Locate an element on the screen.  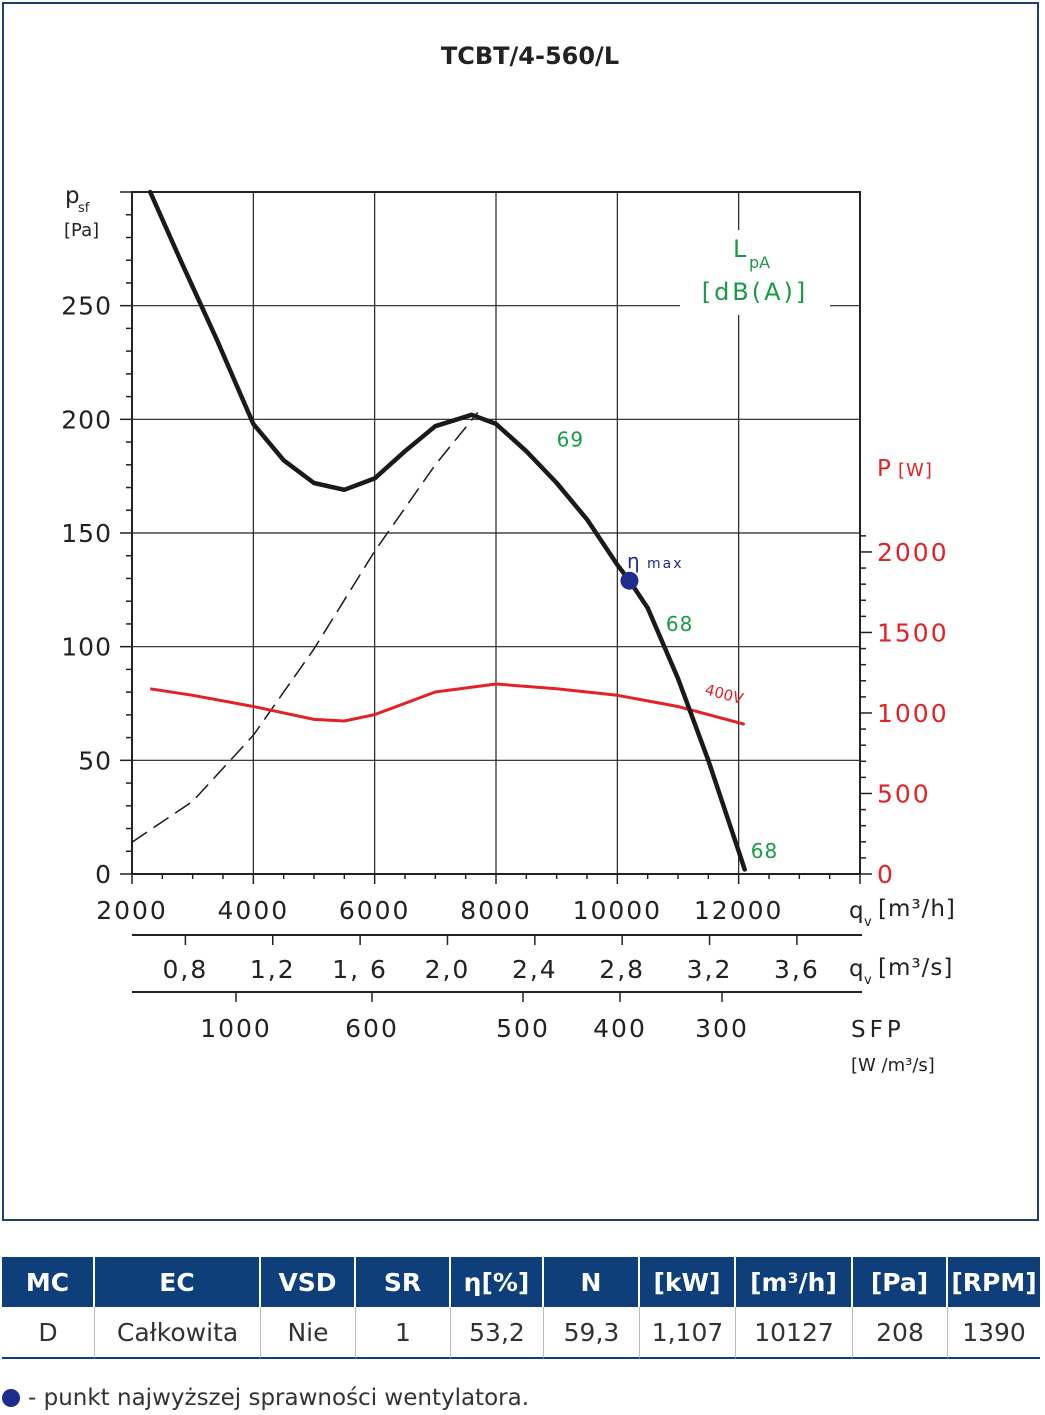
axis-m3s-tick-label: 3,2 is located at coordinates (710, 969).